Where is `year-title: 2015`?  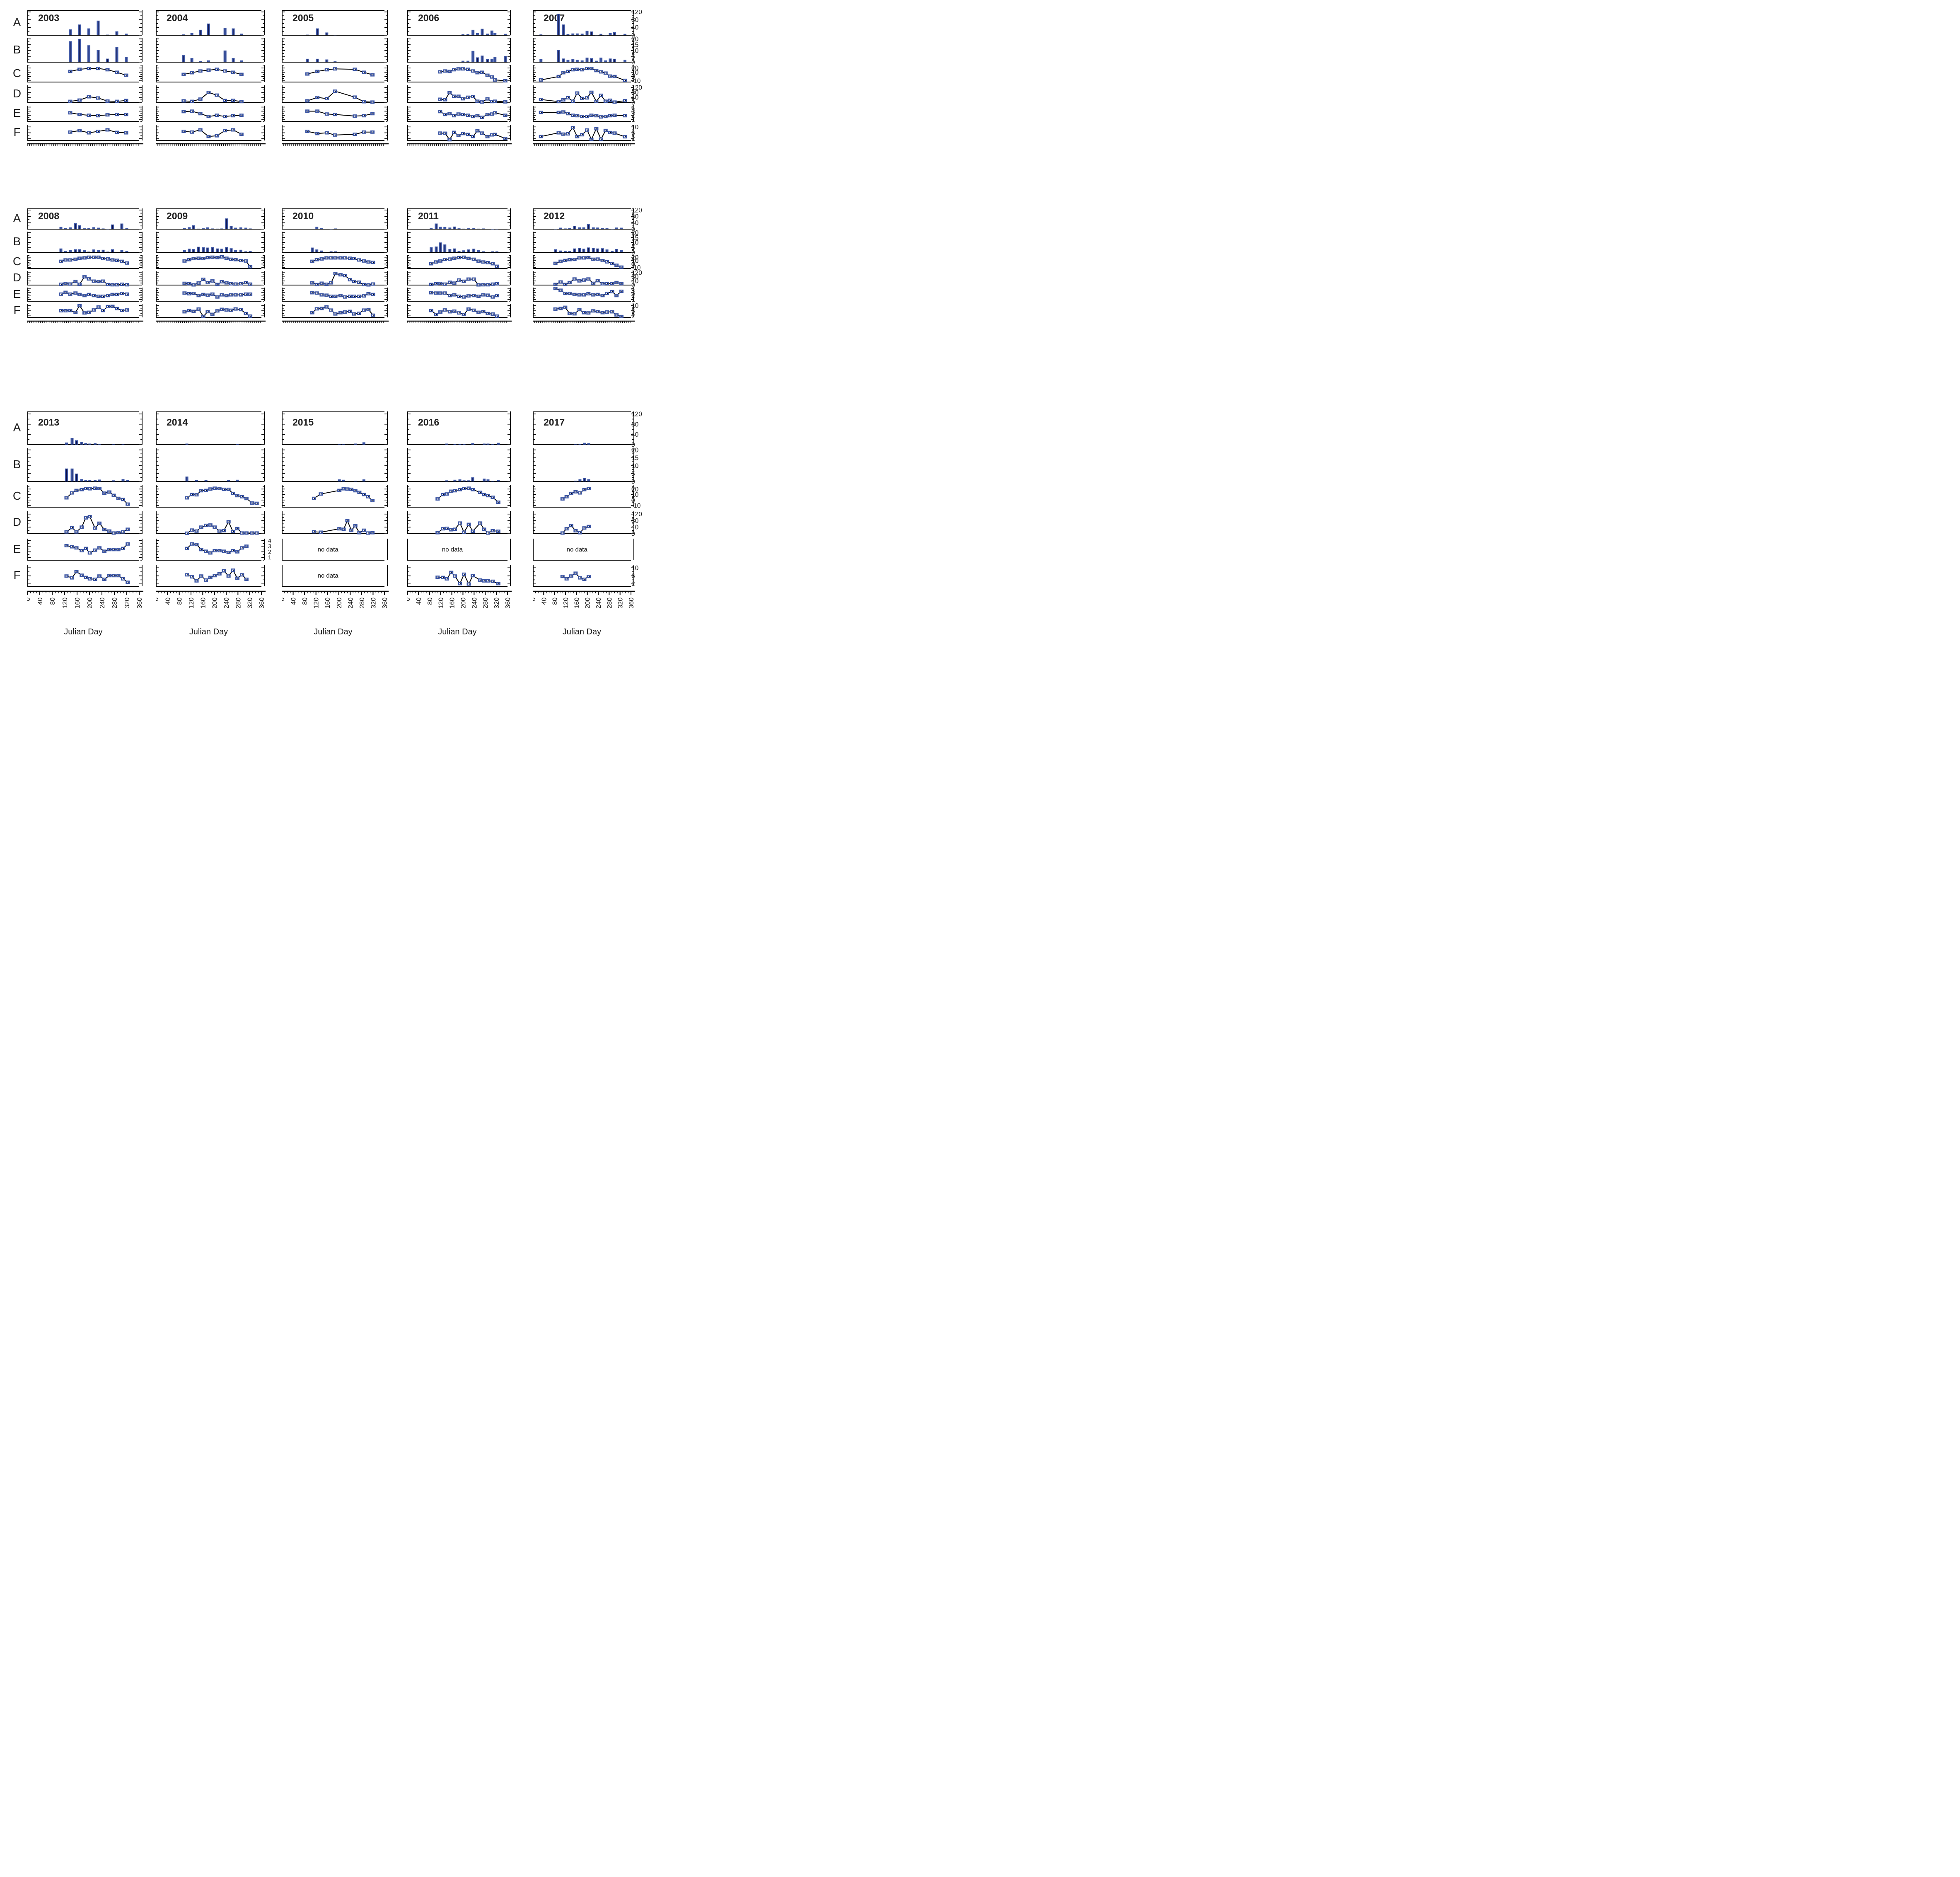
year-title: 2015 is located at coordinates (303, 422).